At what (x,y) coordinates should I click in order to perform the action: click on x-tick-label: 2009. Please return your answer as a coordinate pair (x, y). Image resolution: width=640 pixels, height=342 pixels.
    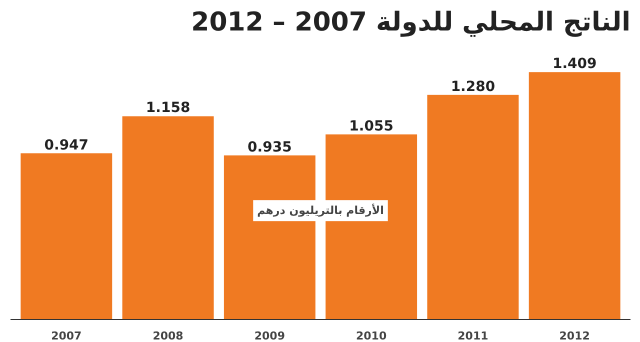
    Looking at the image, I should click on (269, 336).